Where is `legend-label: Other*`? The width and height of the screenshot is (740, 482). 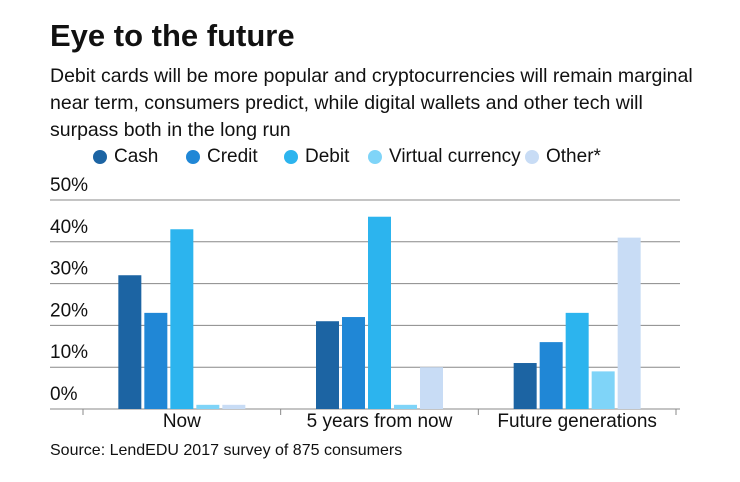 legend-label: Other* is located at coordinates (574, 156).